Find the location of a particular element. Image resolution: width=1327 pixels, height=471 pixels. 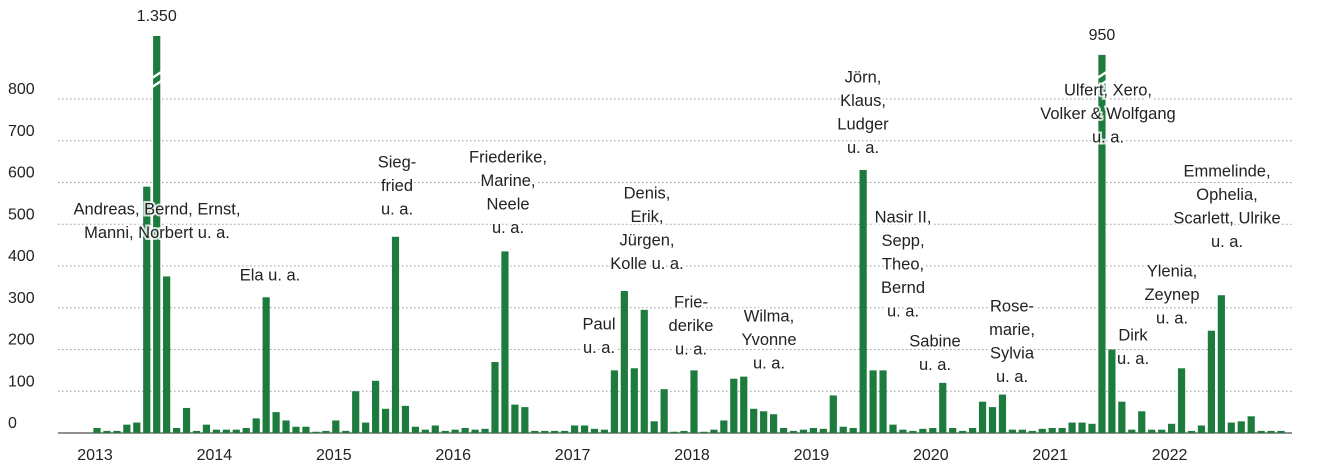

annotation: Andreas, Bernd, Ernst, is located at coordinates (157, 209).